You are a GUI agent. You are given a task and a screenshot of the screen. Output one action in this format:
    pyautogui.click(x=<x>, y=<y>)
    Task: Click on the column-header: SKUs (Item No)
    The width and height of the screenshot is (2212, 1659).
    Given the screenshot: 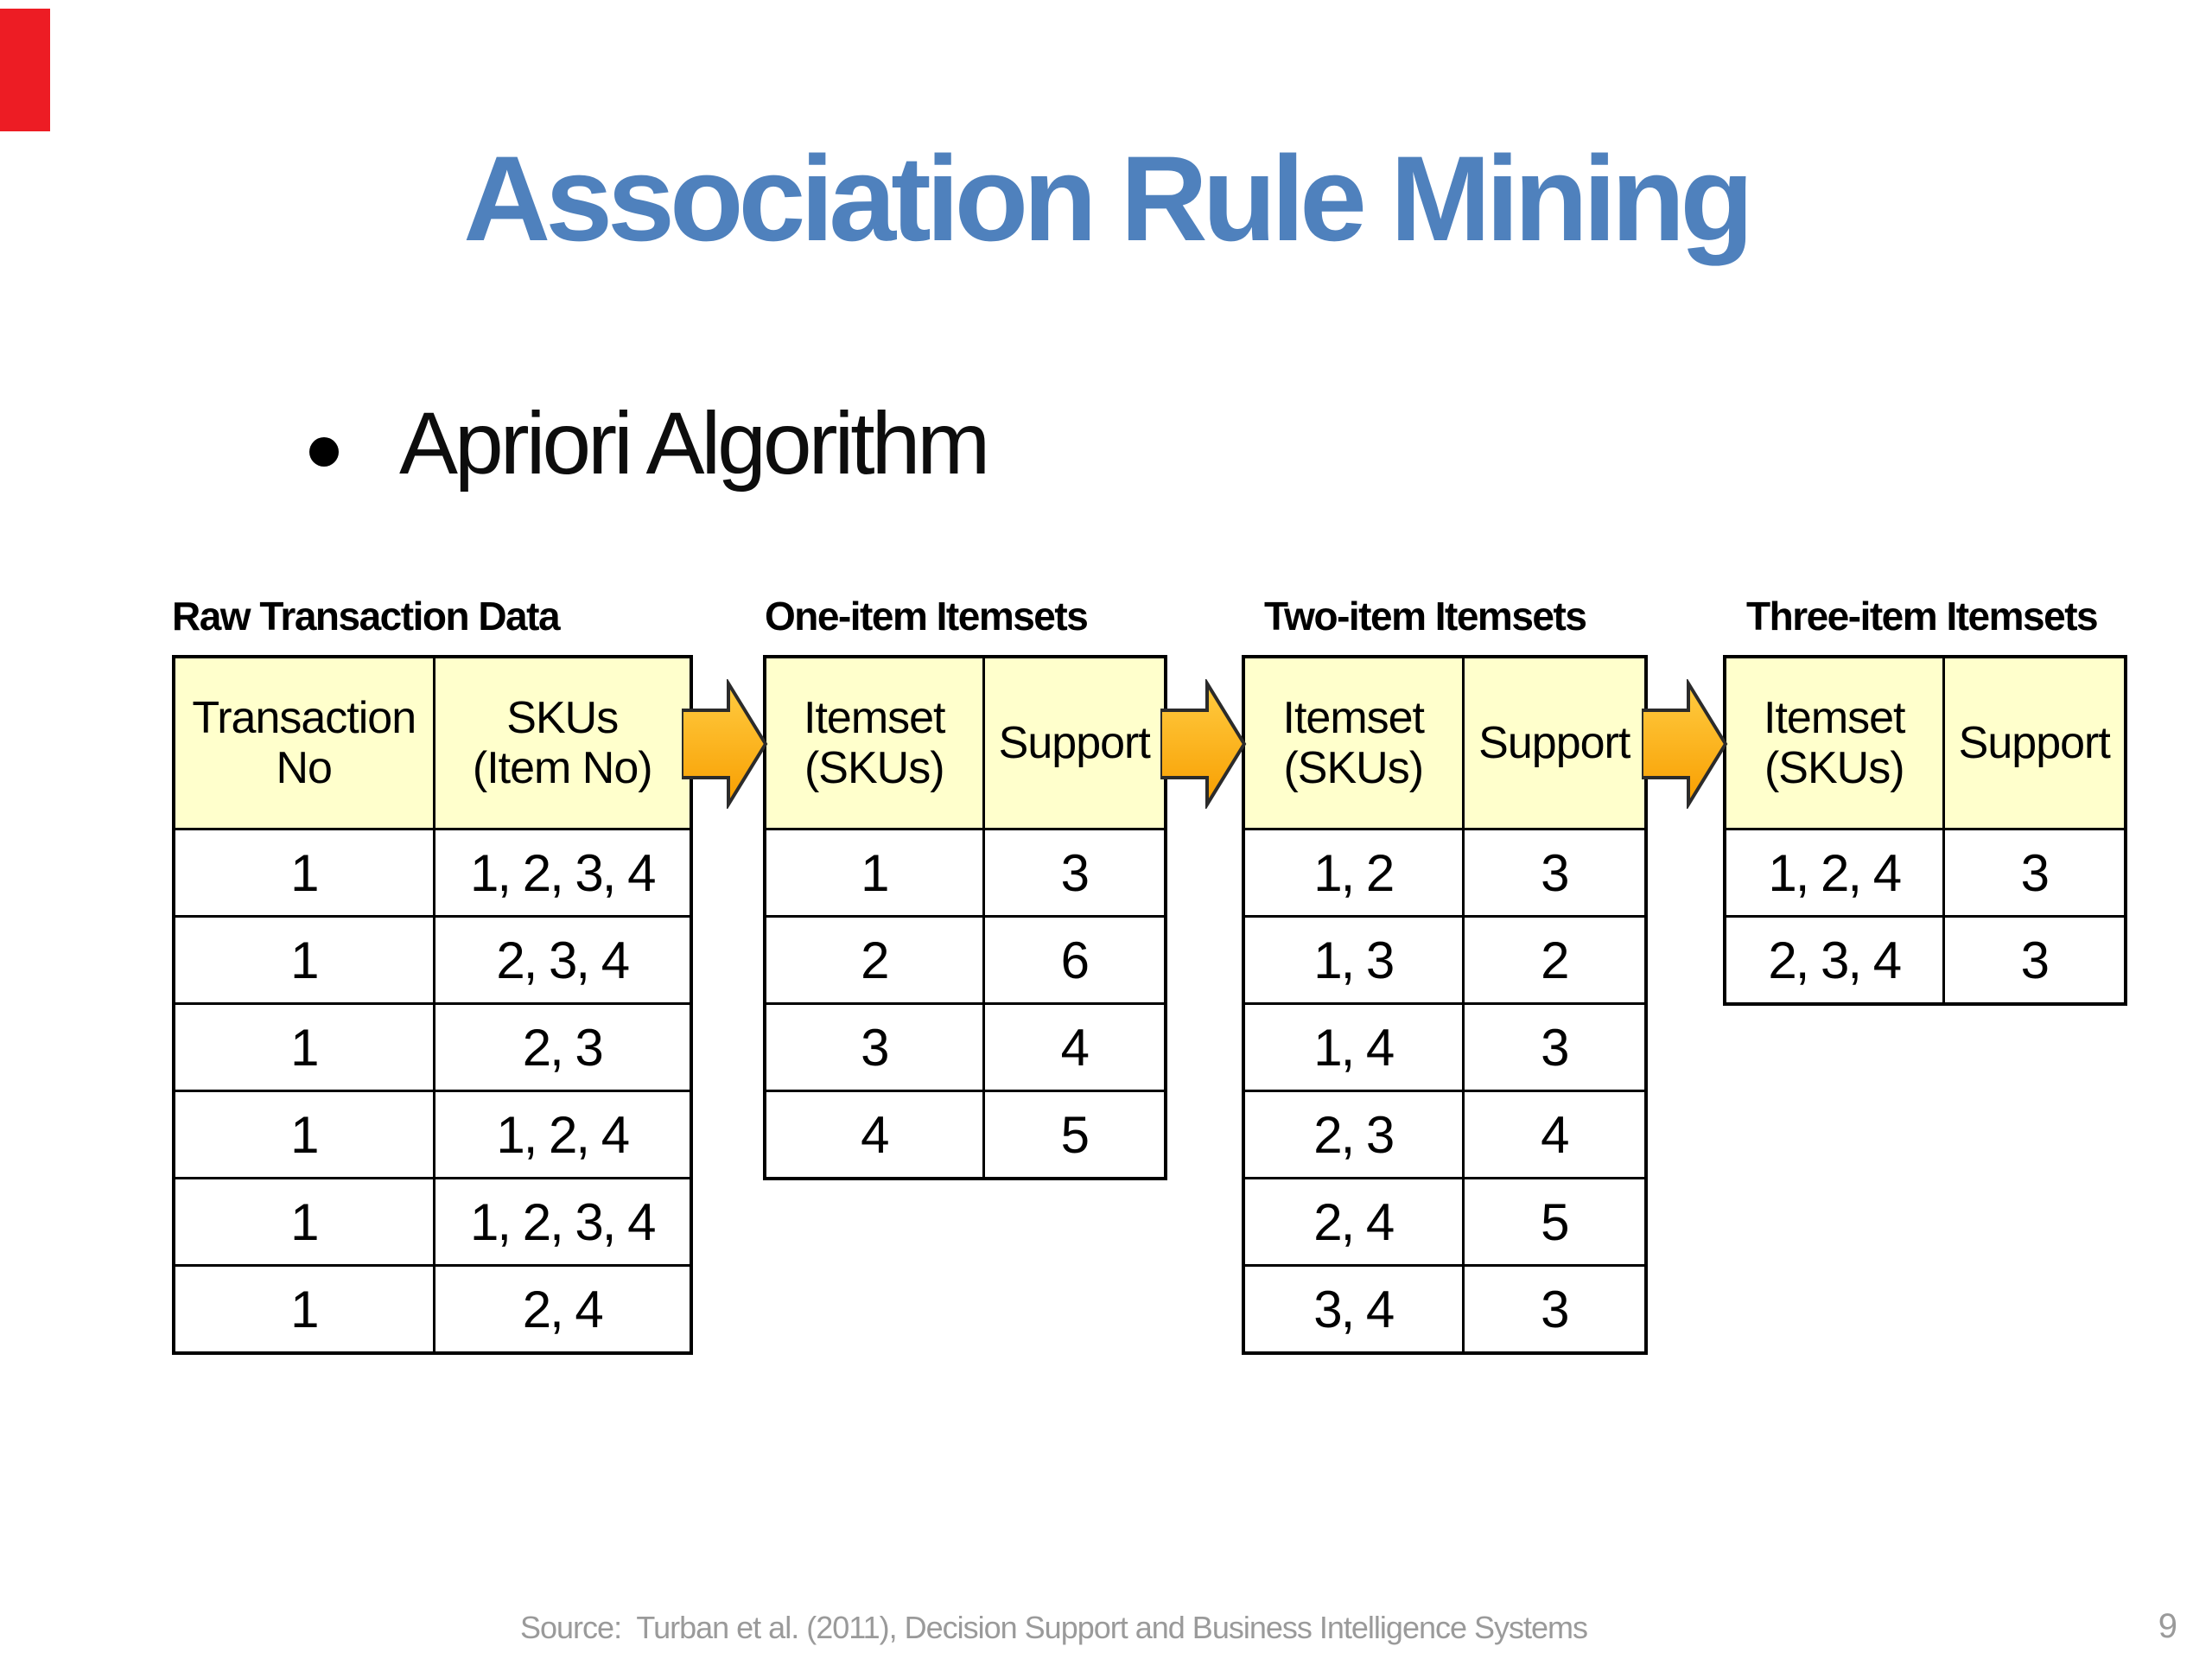 What is the action you would take?
    pyautogui.click(x=562, y=742)
    